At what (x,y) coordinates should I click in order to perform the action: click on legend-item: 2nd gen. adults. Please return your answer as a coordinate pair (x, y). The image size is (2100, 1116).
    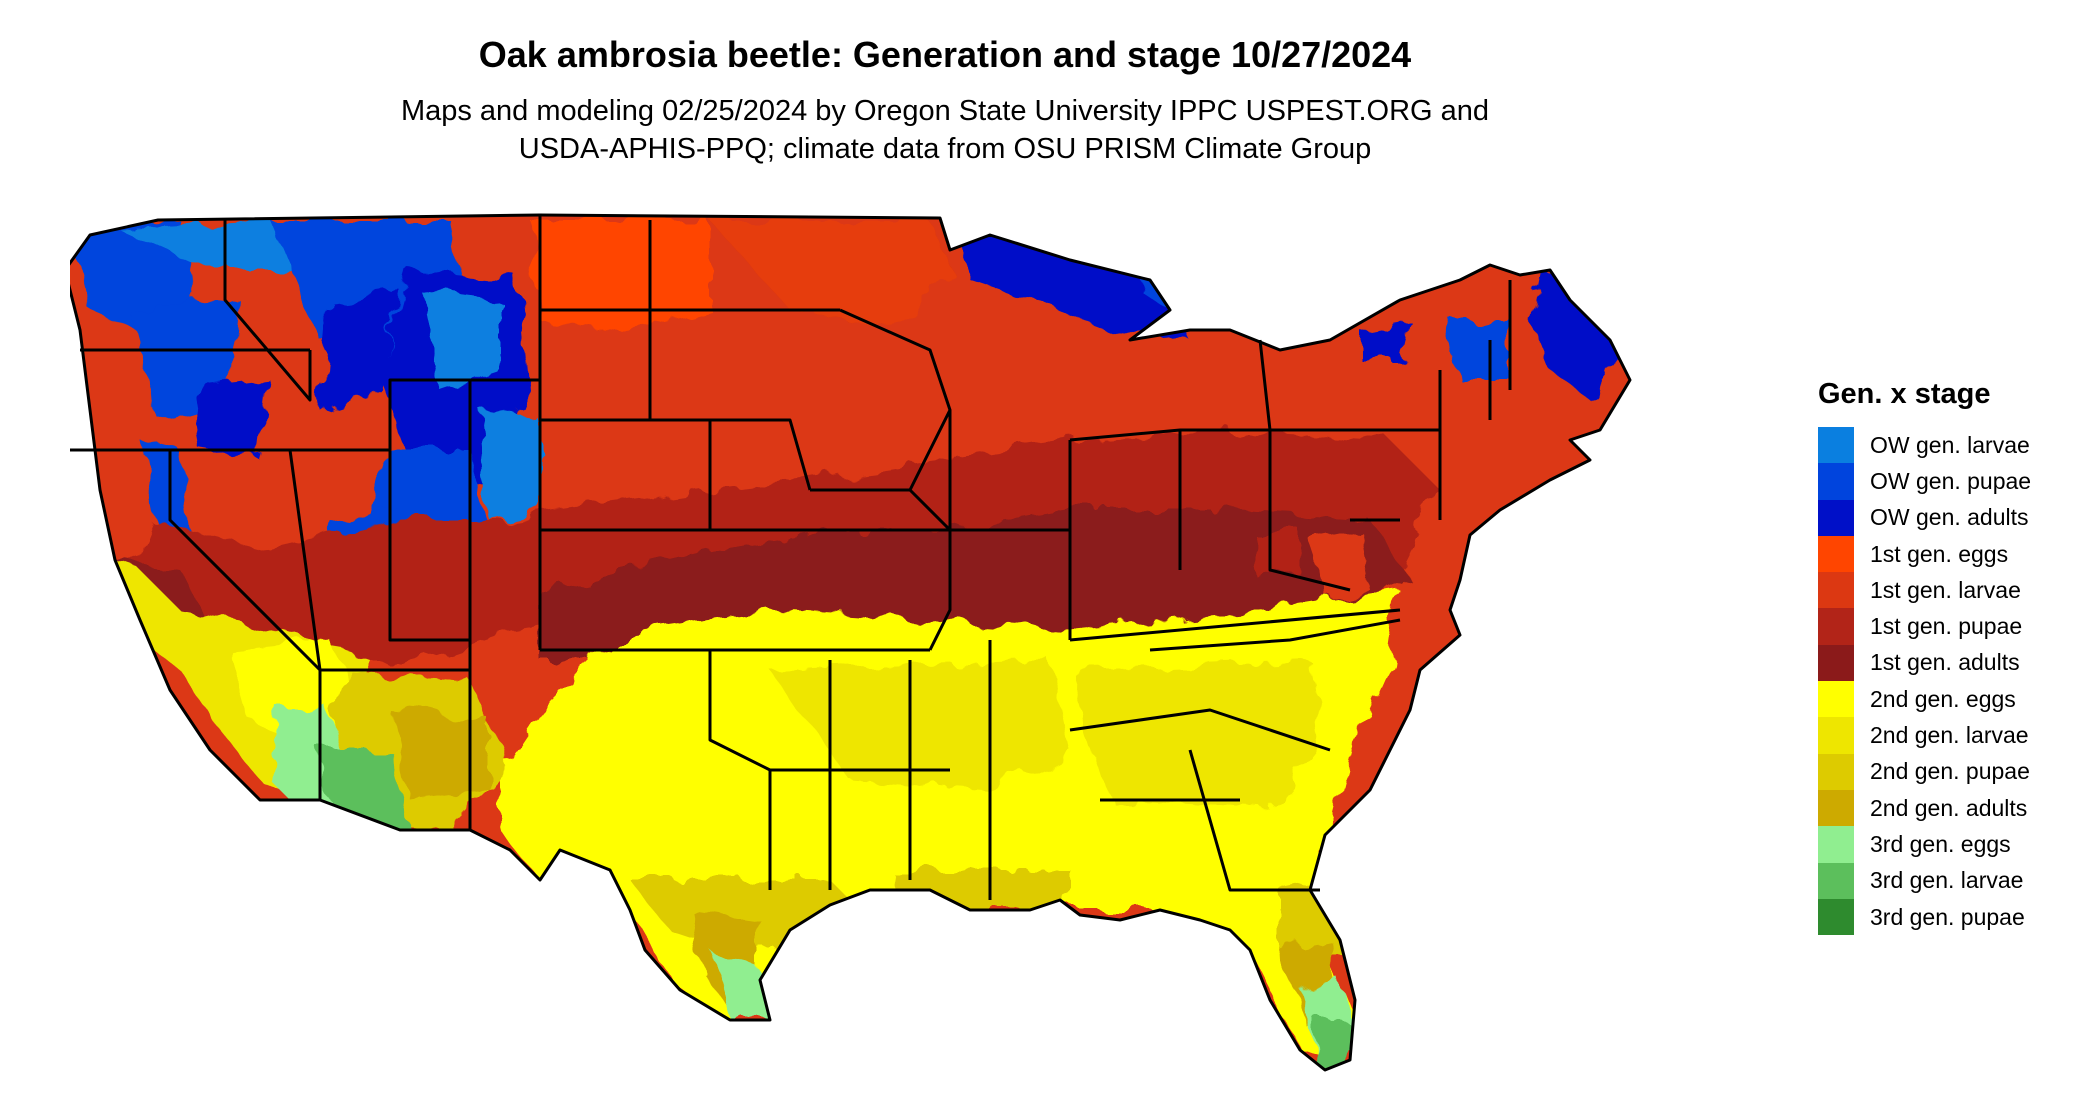
    Looking at the image, I should click on (1924, 808).